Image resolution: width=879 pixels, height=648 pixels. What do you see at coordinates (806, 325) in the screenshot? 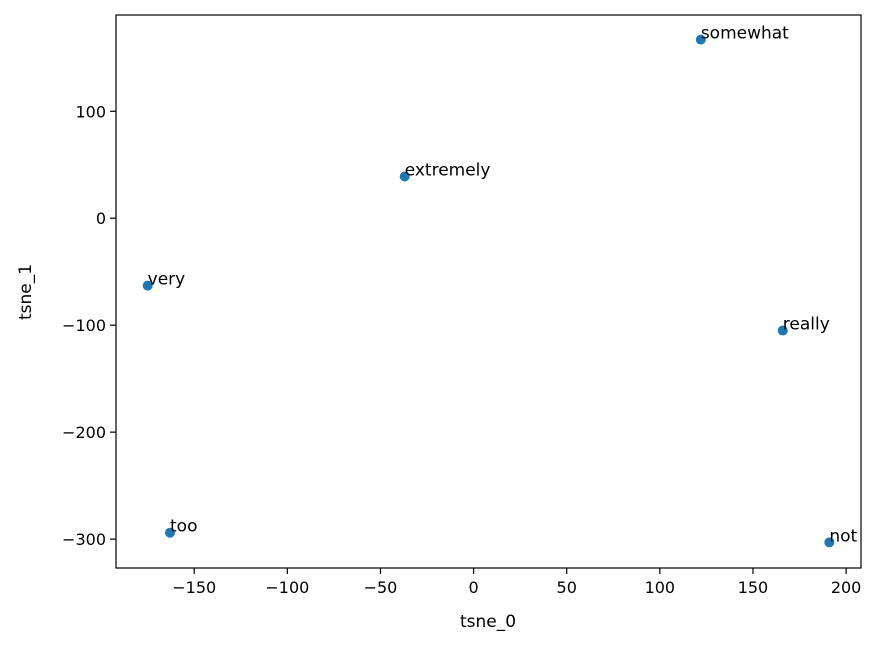
I see `point-label: really` at bounding box center [806, 325].